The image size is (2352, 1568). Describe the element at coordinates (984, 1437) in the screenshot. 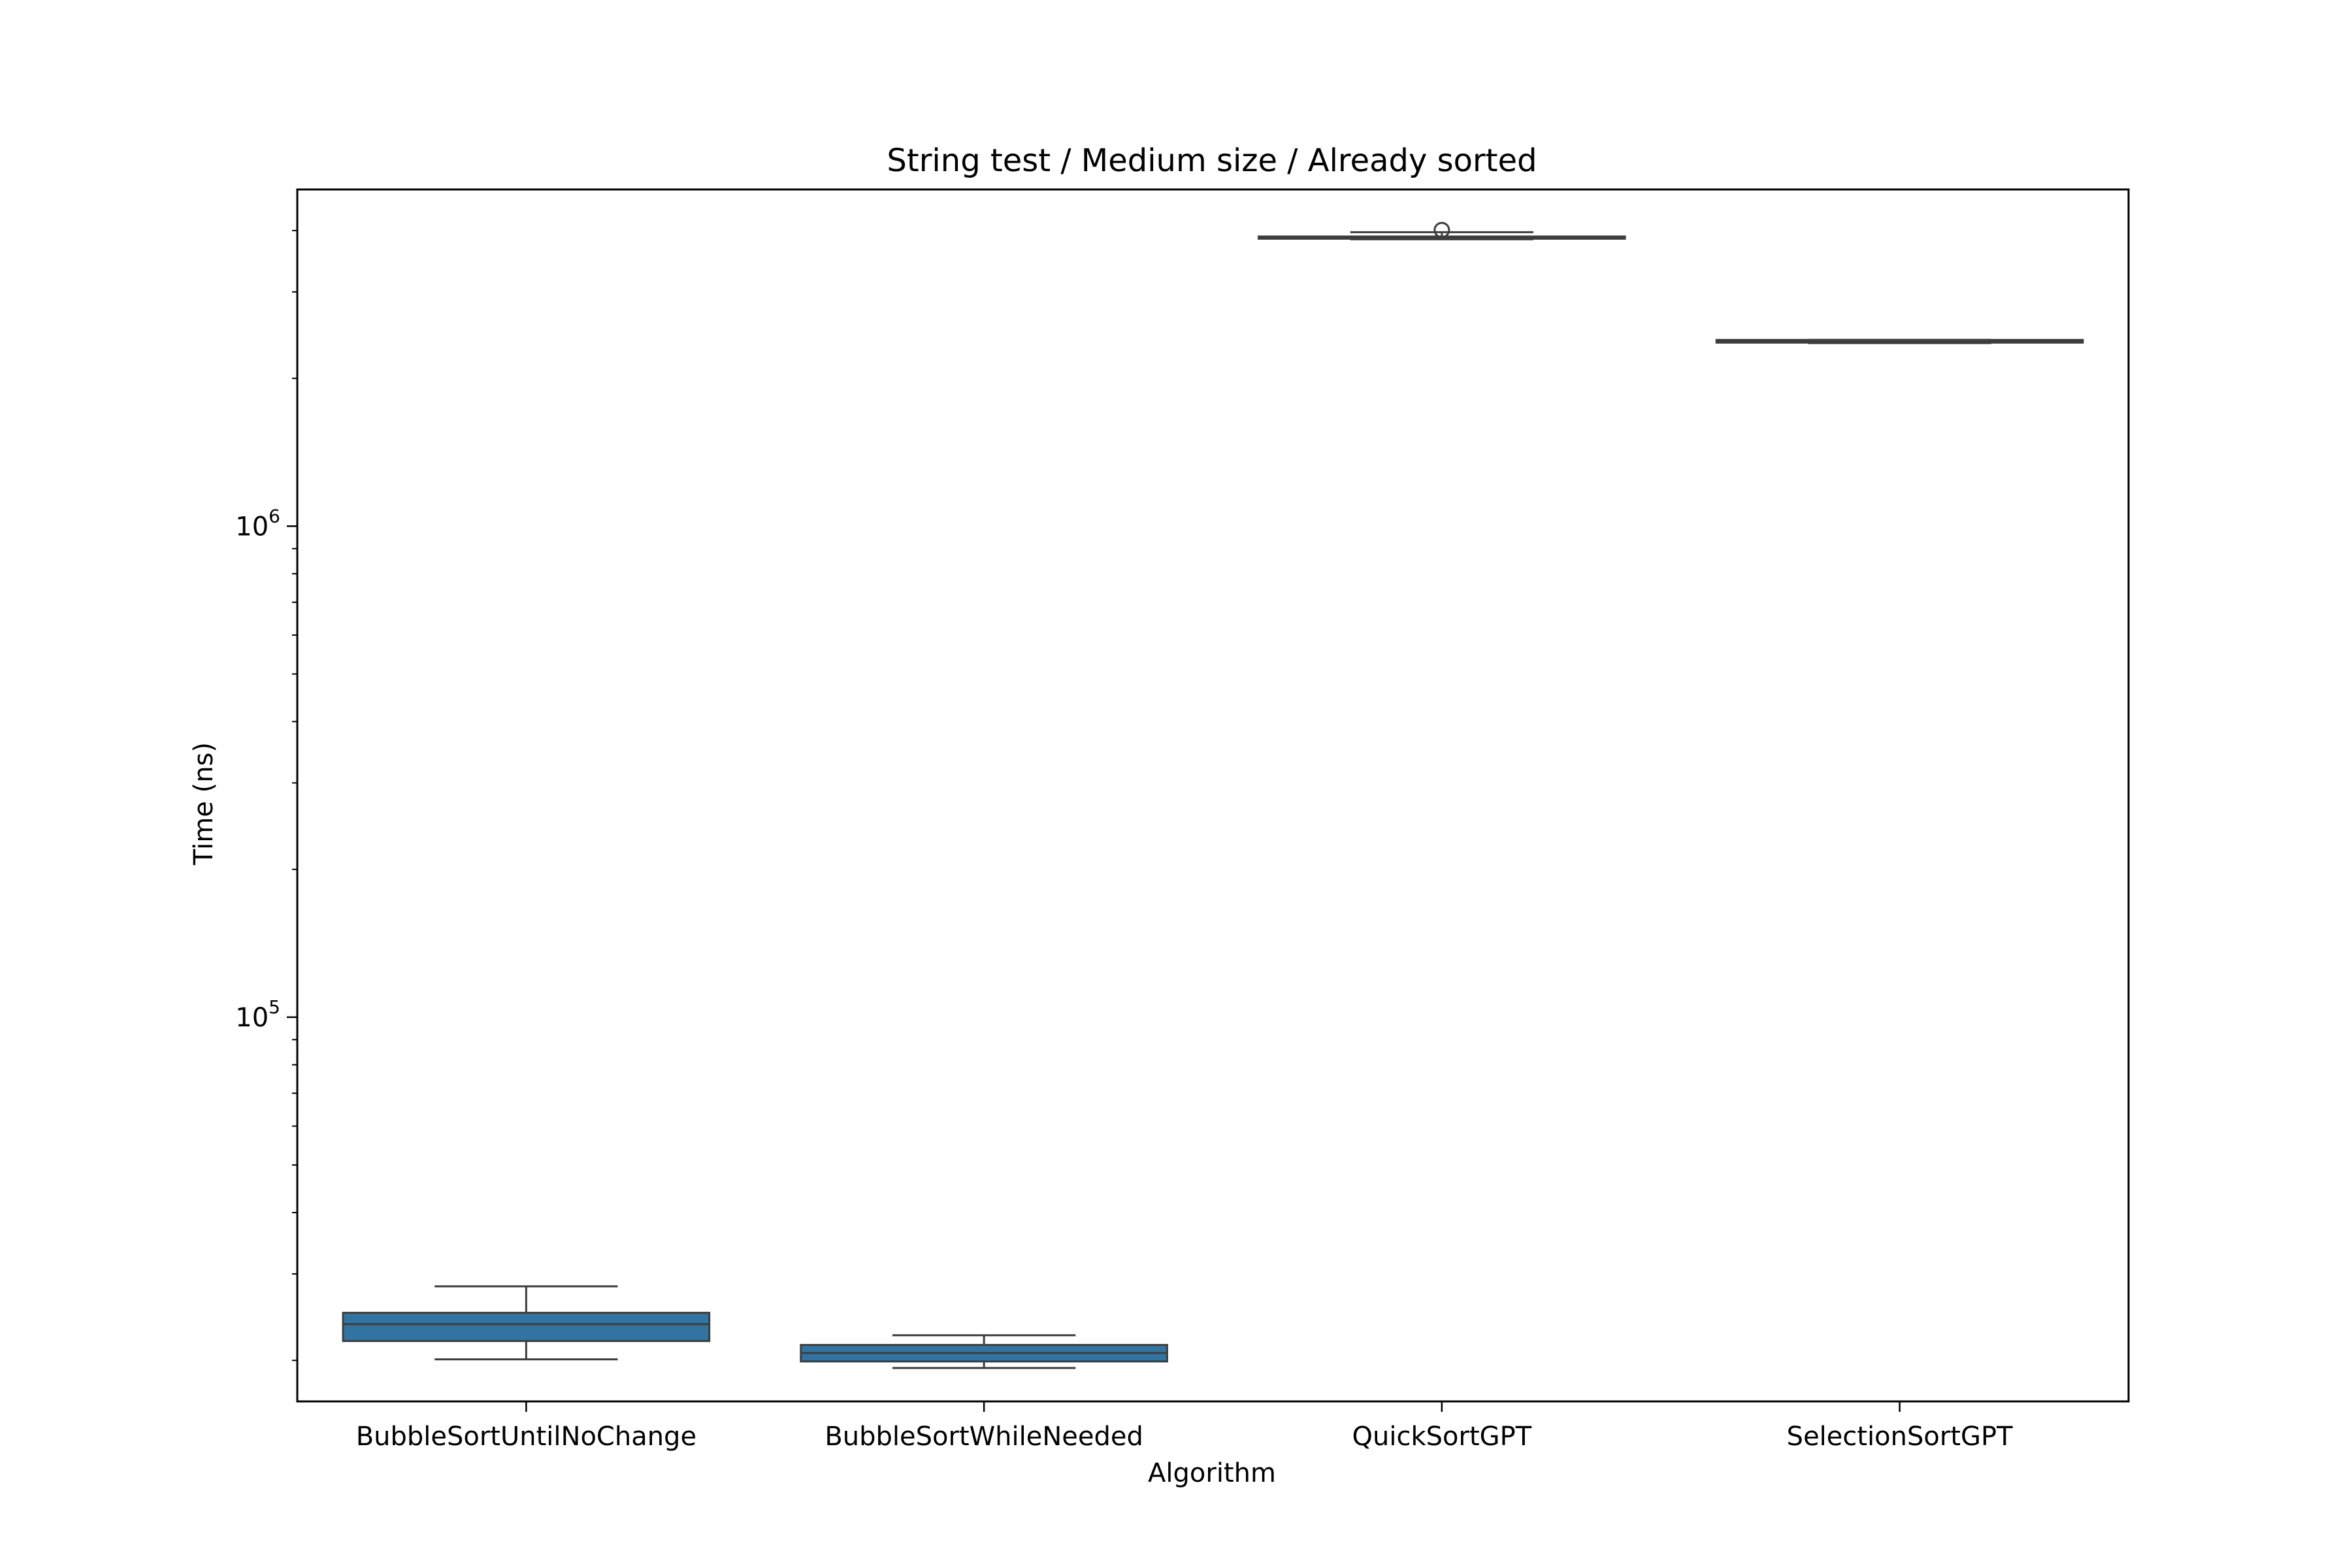

I see `x-tick-label: BubbleSortWhileNeeded` at that location.